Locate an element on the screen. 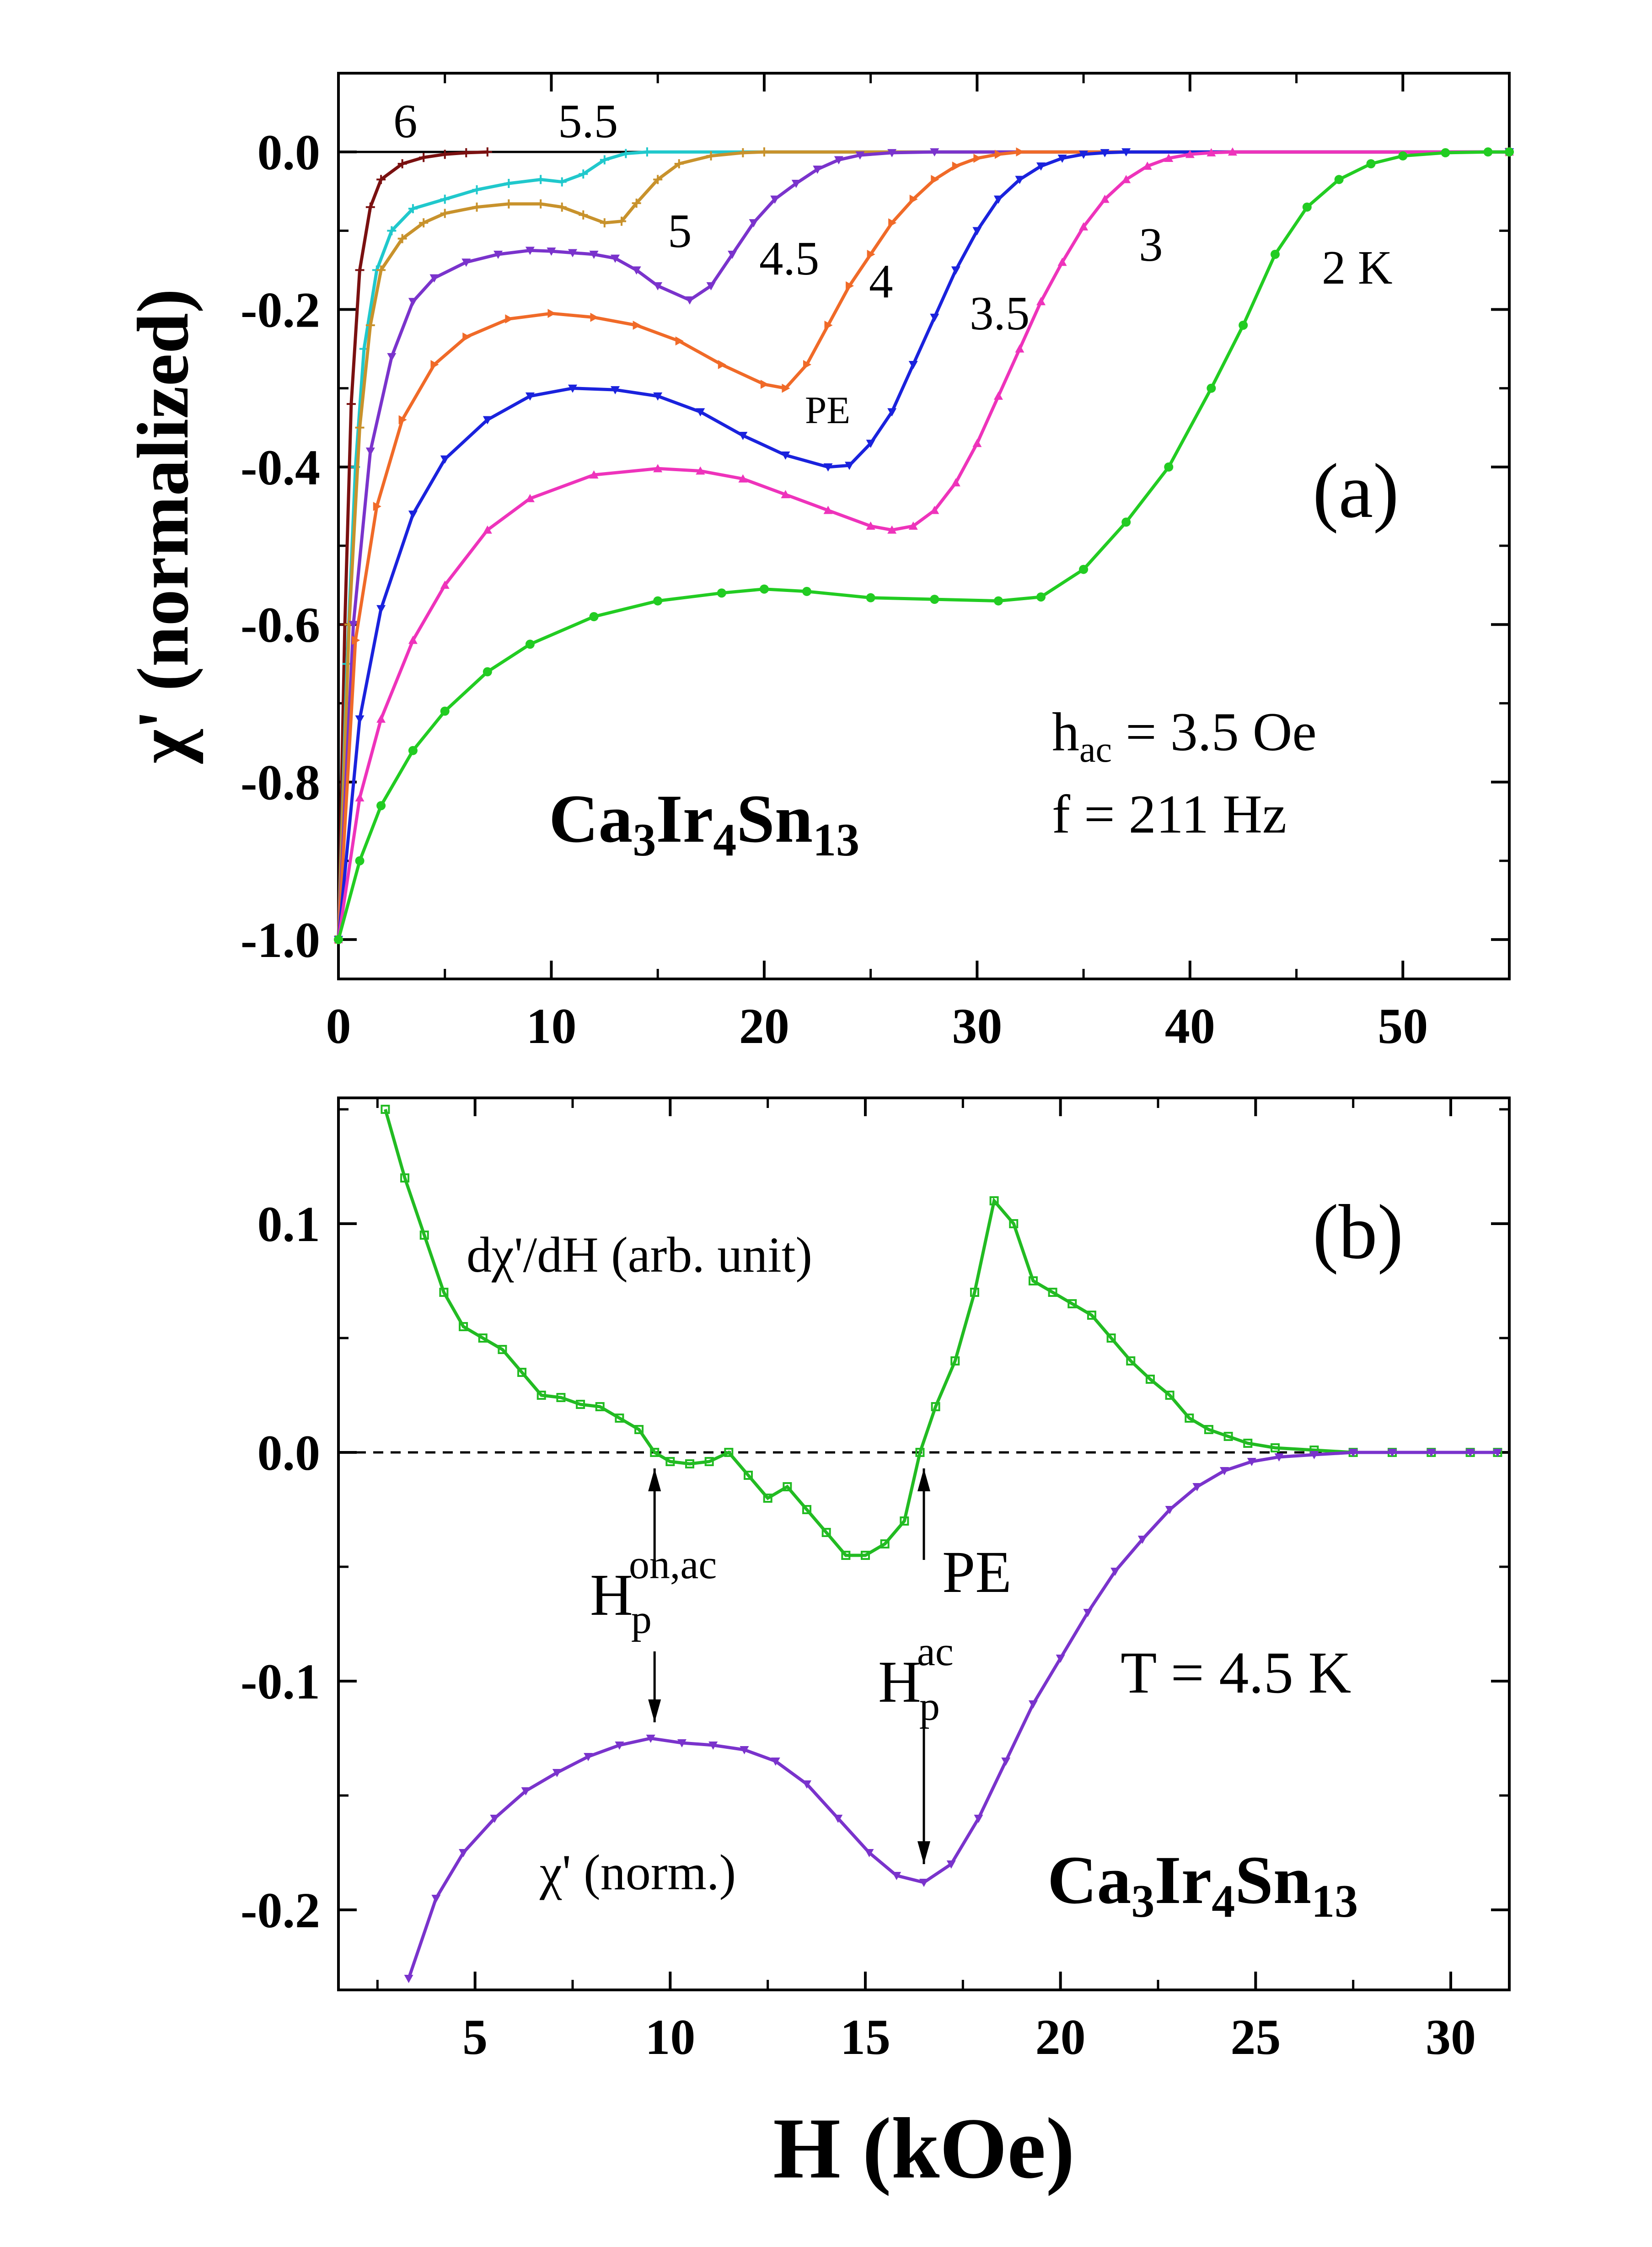 This screenshot has width=1652, height=2247. b-compound-label: Ca3Ir4Sn13 is located at coordinates (1202, 1884).